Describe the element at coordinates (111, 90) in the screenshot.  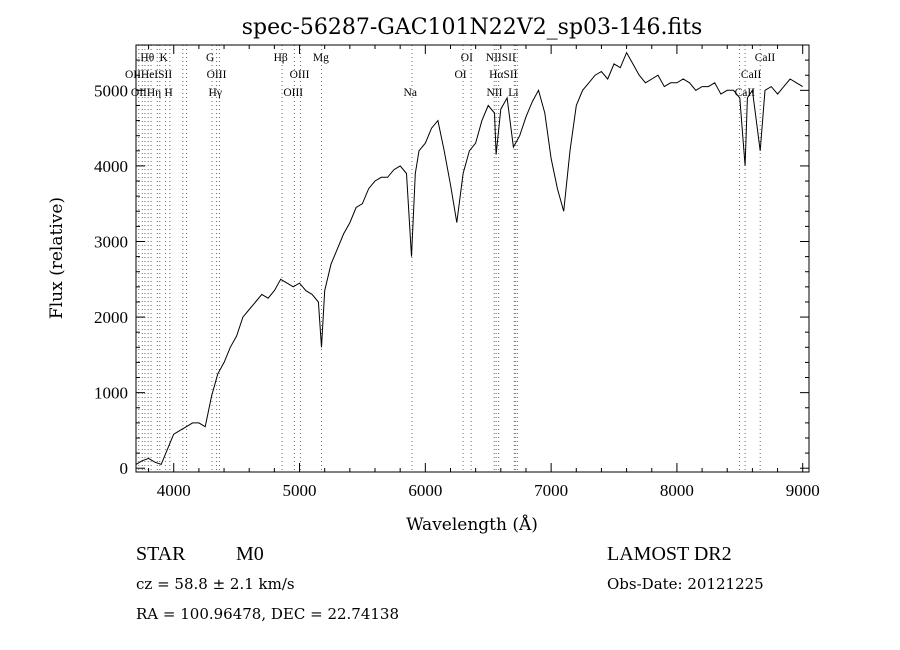
I see `y-tick-label: 5000` at that location.